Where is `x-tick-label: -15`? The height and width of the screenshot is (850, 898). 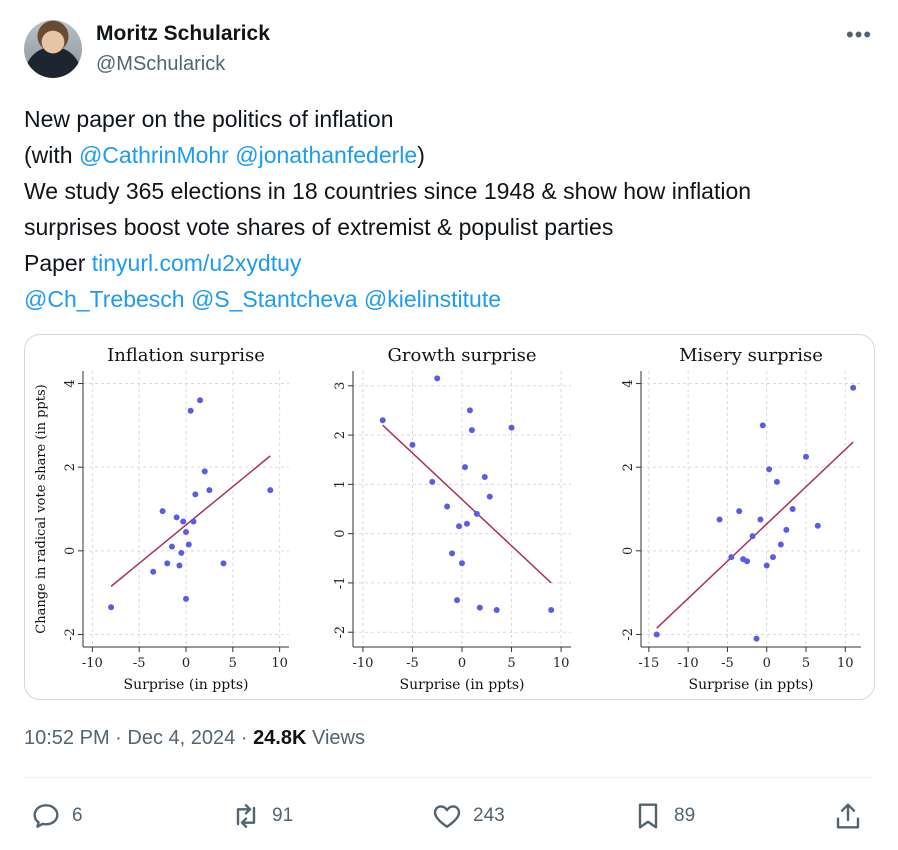
x-tick-label: -15 is located at coordinates (648, 663).